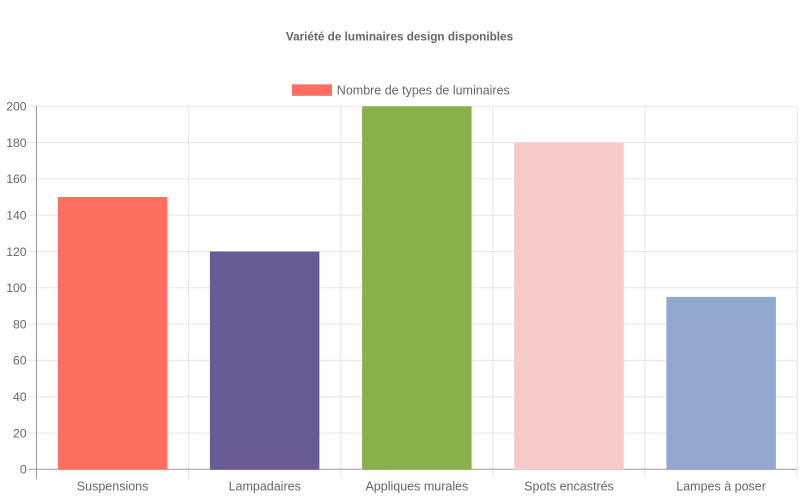 This screenshot has height=500, width=800. What do you see at coordinates (16, 107) in the screenshot?
I see `svg-text: 200` at bounding box center [16, 107].